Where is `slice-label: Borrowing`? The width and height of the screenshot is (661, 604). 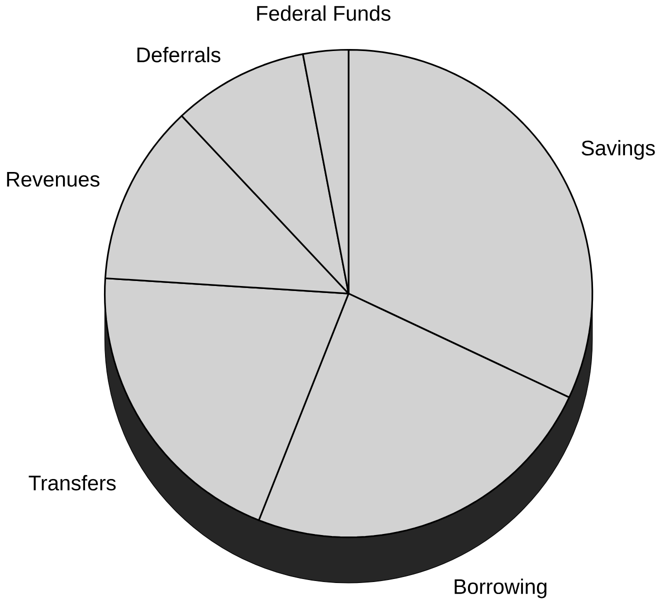 slice-label: Borrowing is located at coordinates (500, 588).